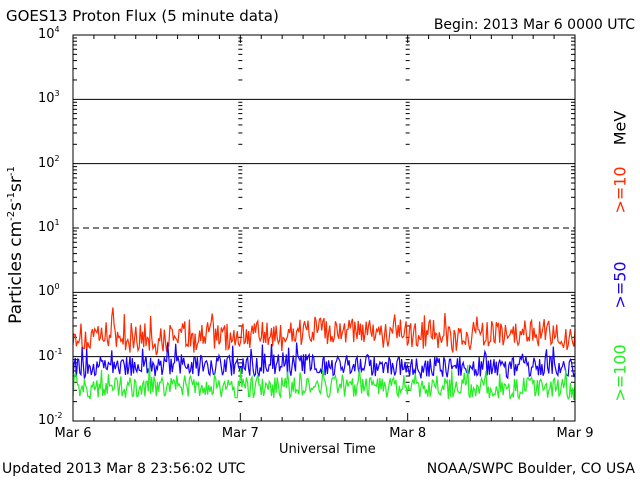 The image size is (640, 480). I want to click on y-tick-label: 10⁻¹, so click(50, 355).